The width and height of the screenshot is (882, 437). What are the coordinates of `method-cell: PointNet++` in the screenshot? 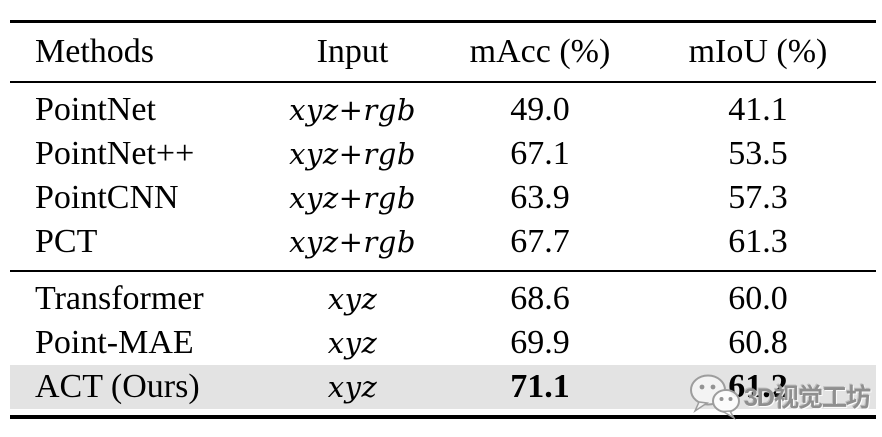 It's located at (115, 153).